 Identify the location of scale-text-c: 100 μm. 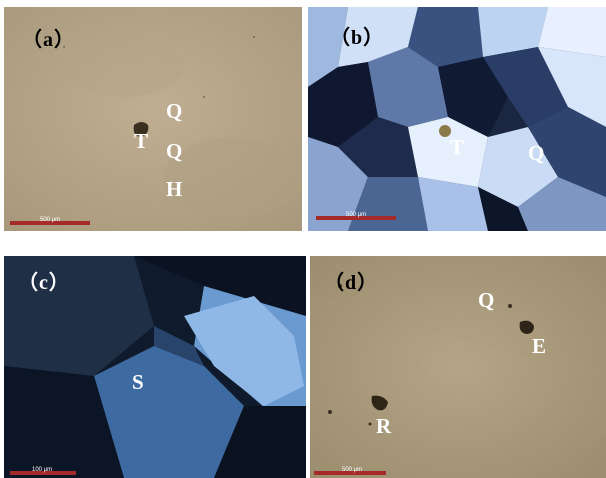
(42, 470).